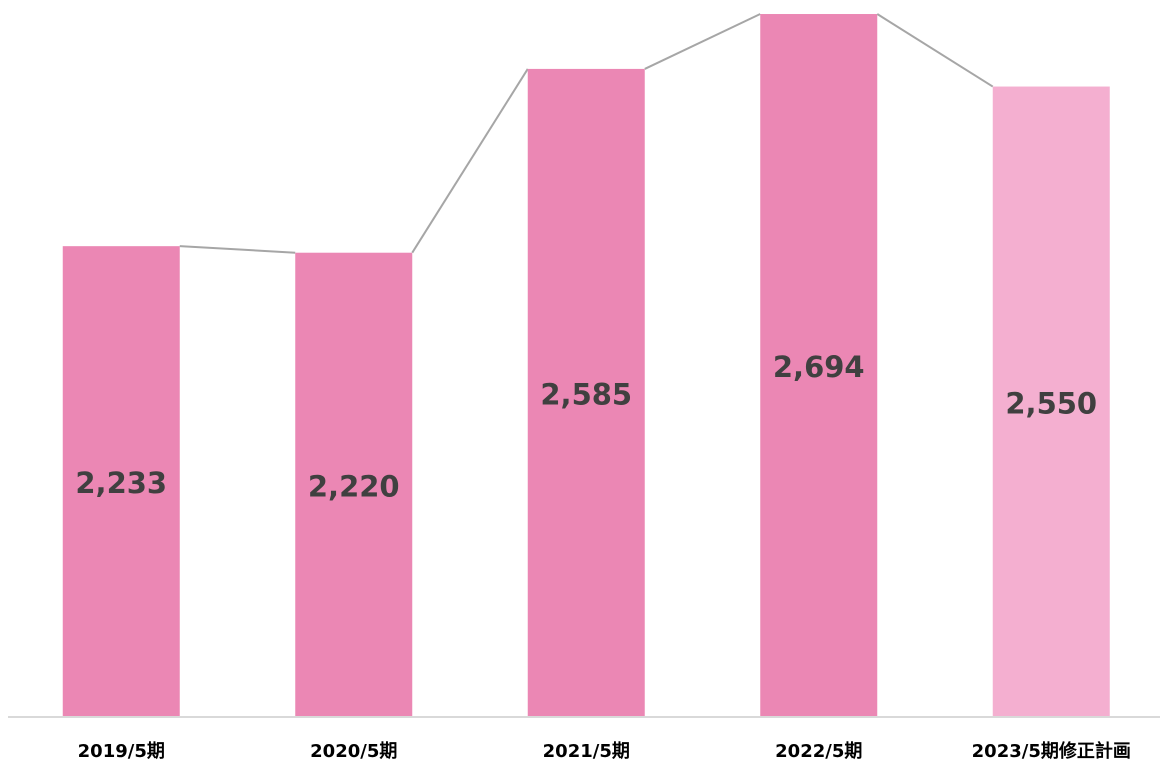 This screenshot has height=767, width=1160. Describe the element at coordinates (353, 751) in the screenshot. I see `x-tick-label: 2020/5期` at that location.